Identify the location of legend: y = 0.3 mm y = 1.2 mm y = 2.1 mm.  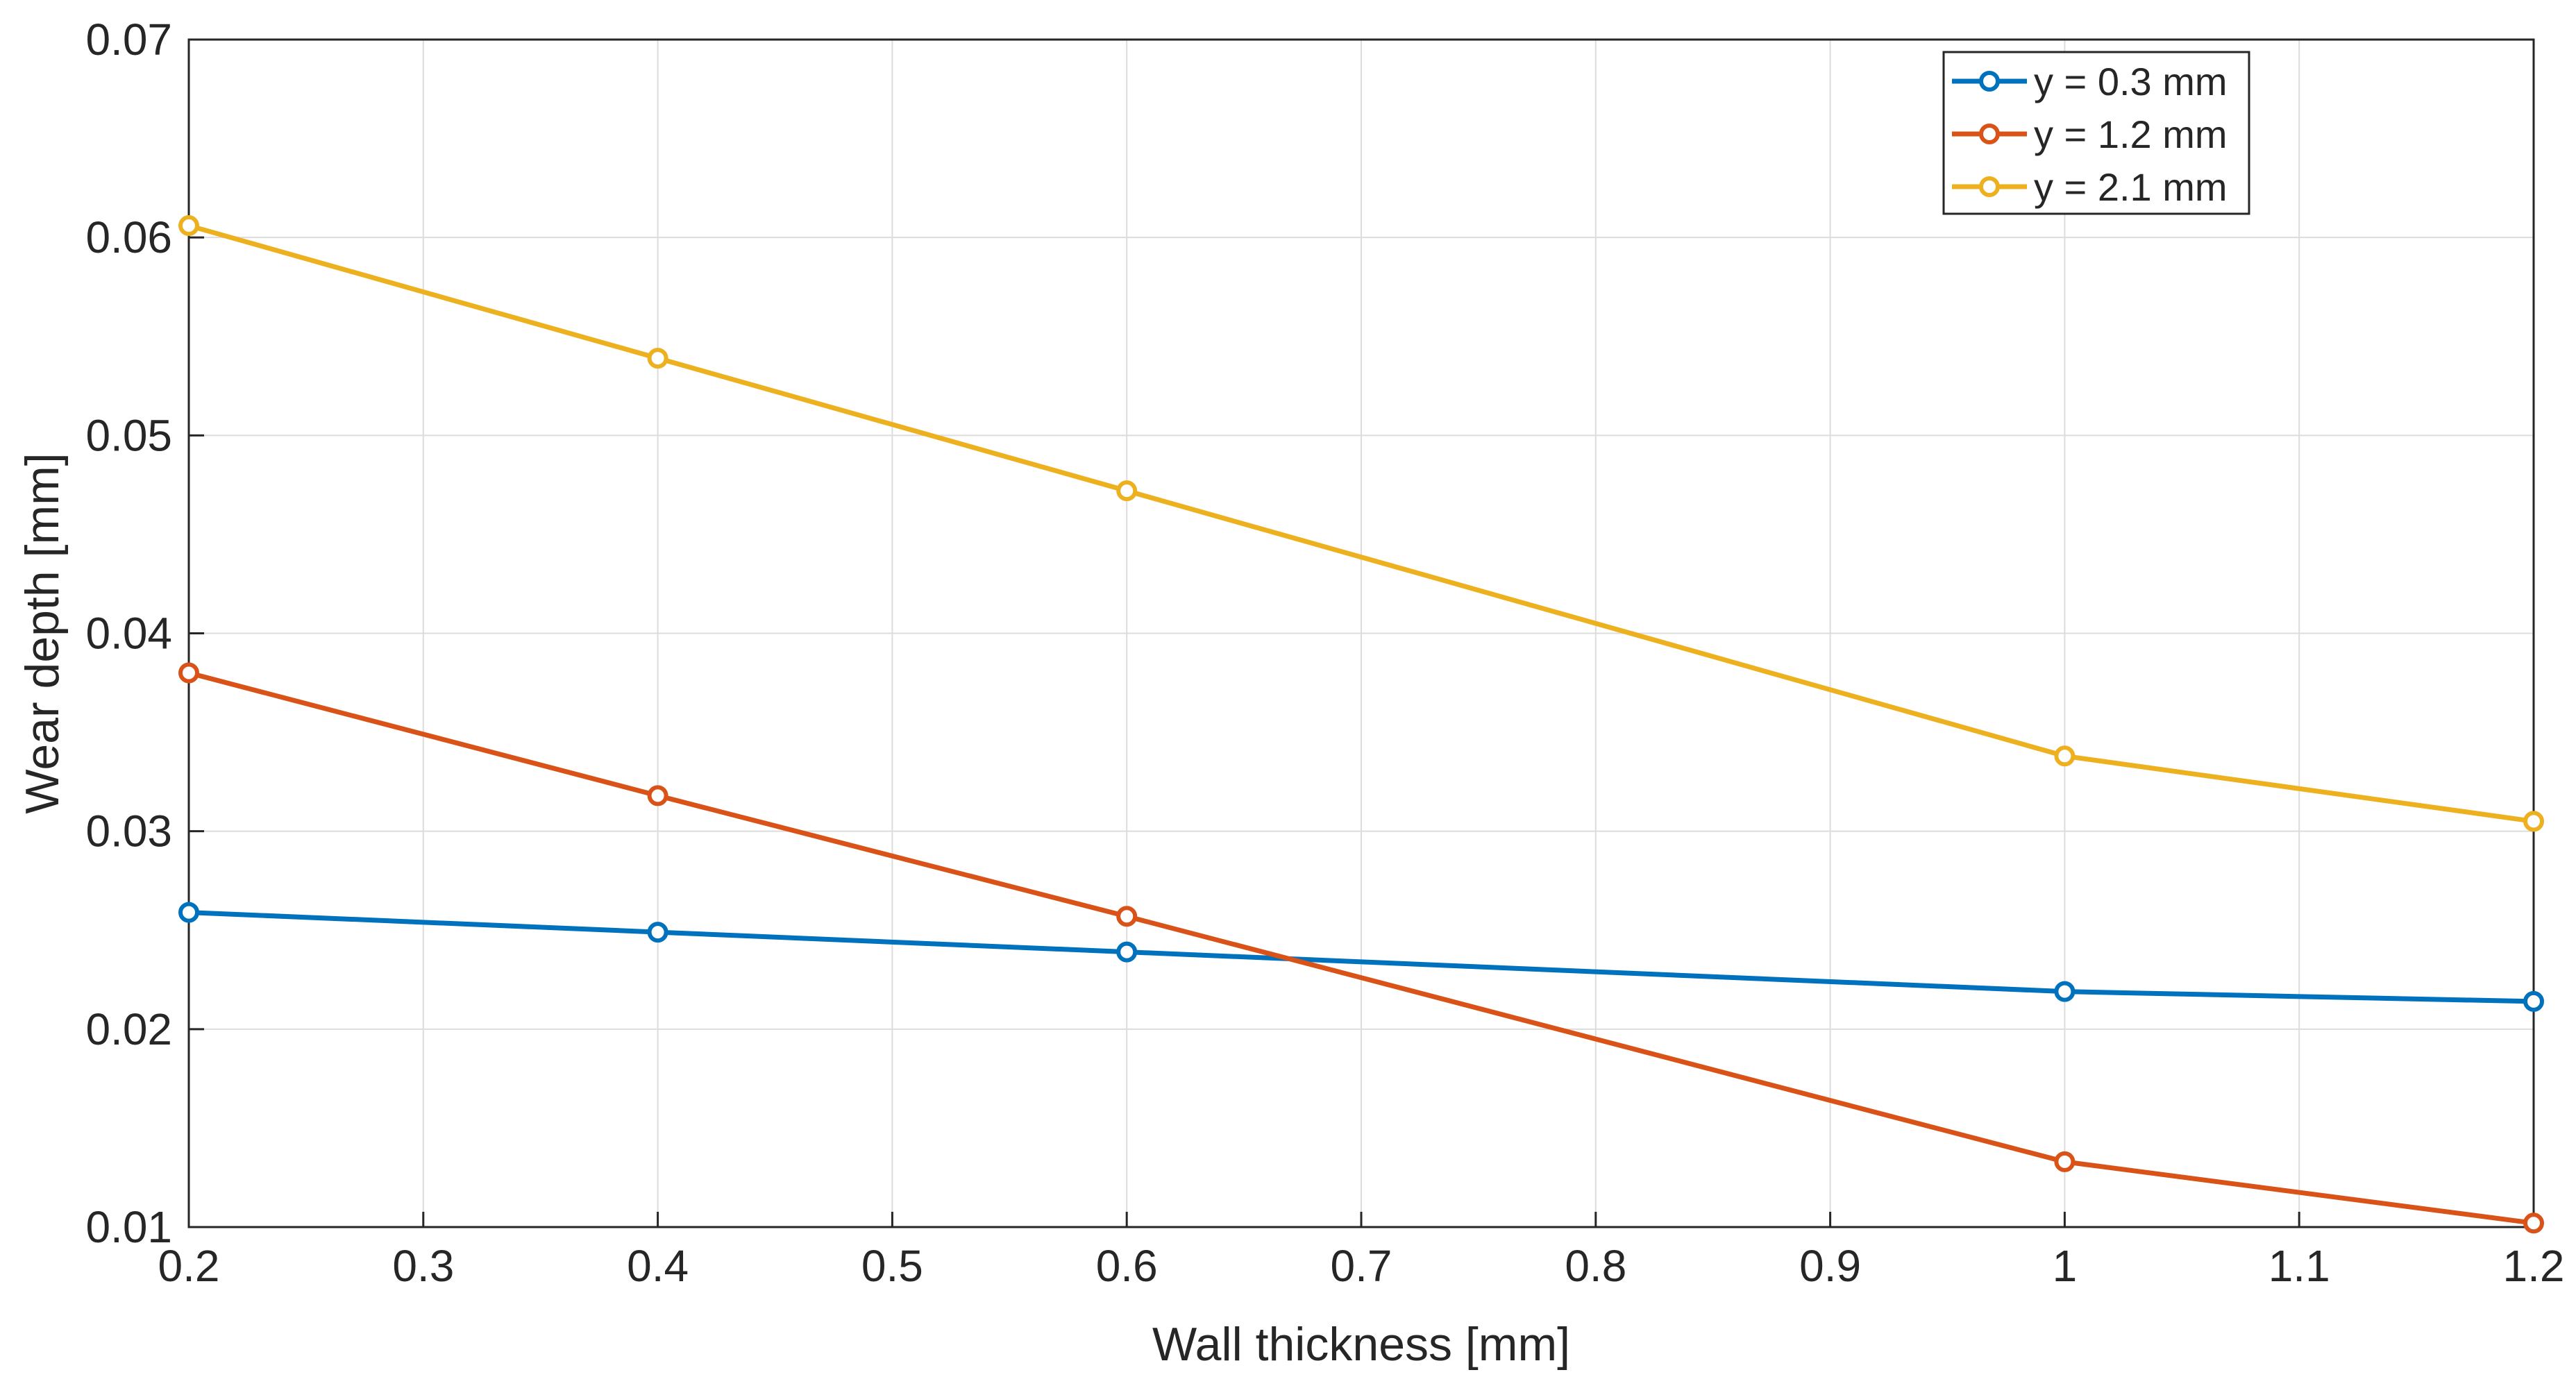
(2096, 133).